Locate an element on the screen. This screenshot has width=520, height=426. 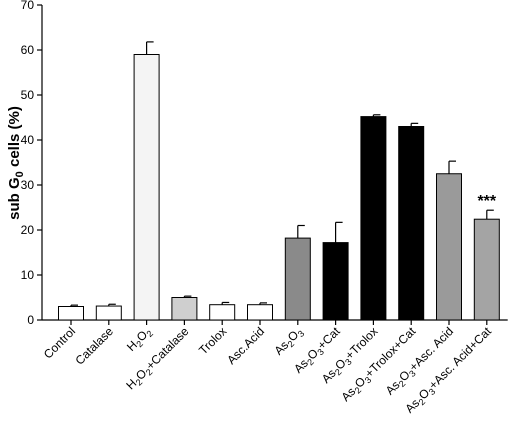
y-tick-label: 70 is located at coordinates (28, 6).